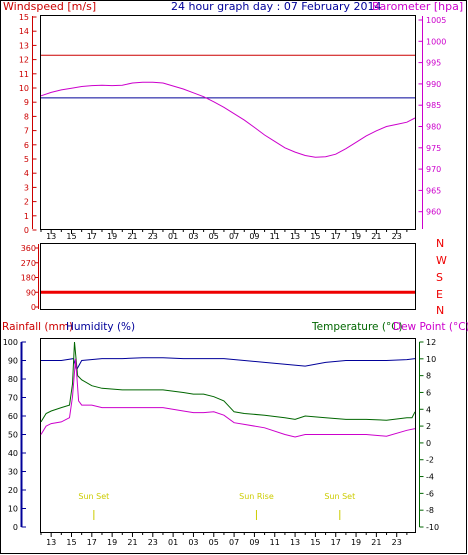 This screenshot has height=555, width=468. What do you see at coordinates (234, 542) in the screenshot?
I see `x-axis-bottom-label: 07` at bounding box center [234, 542].